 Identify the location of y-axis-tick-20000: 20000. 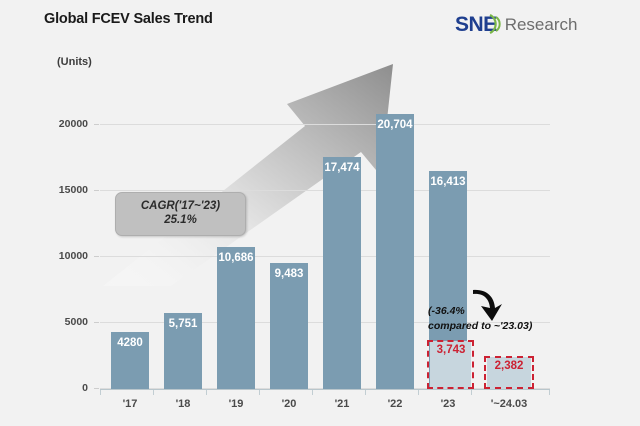
(73, 124).